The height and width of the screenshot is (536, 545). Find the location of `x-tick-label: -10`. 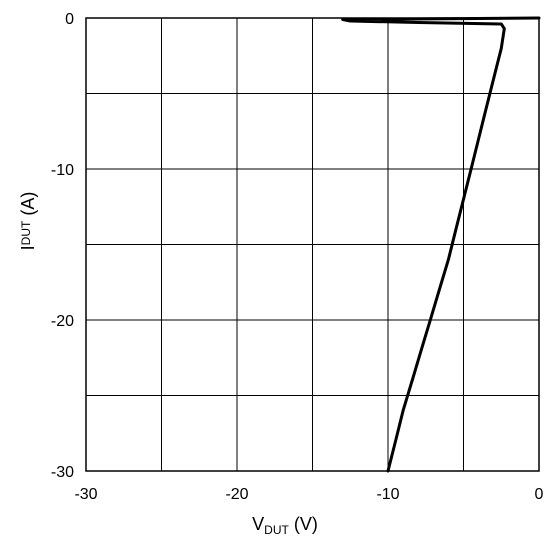

x-tick-label: -10 is located at coordinates (387, 494).